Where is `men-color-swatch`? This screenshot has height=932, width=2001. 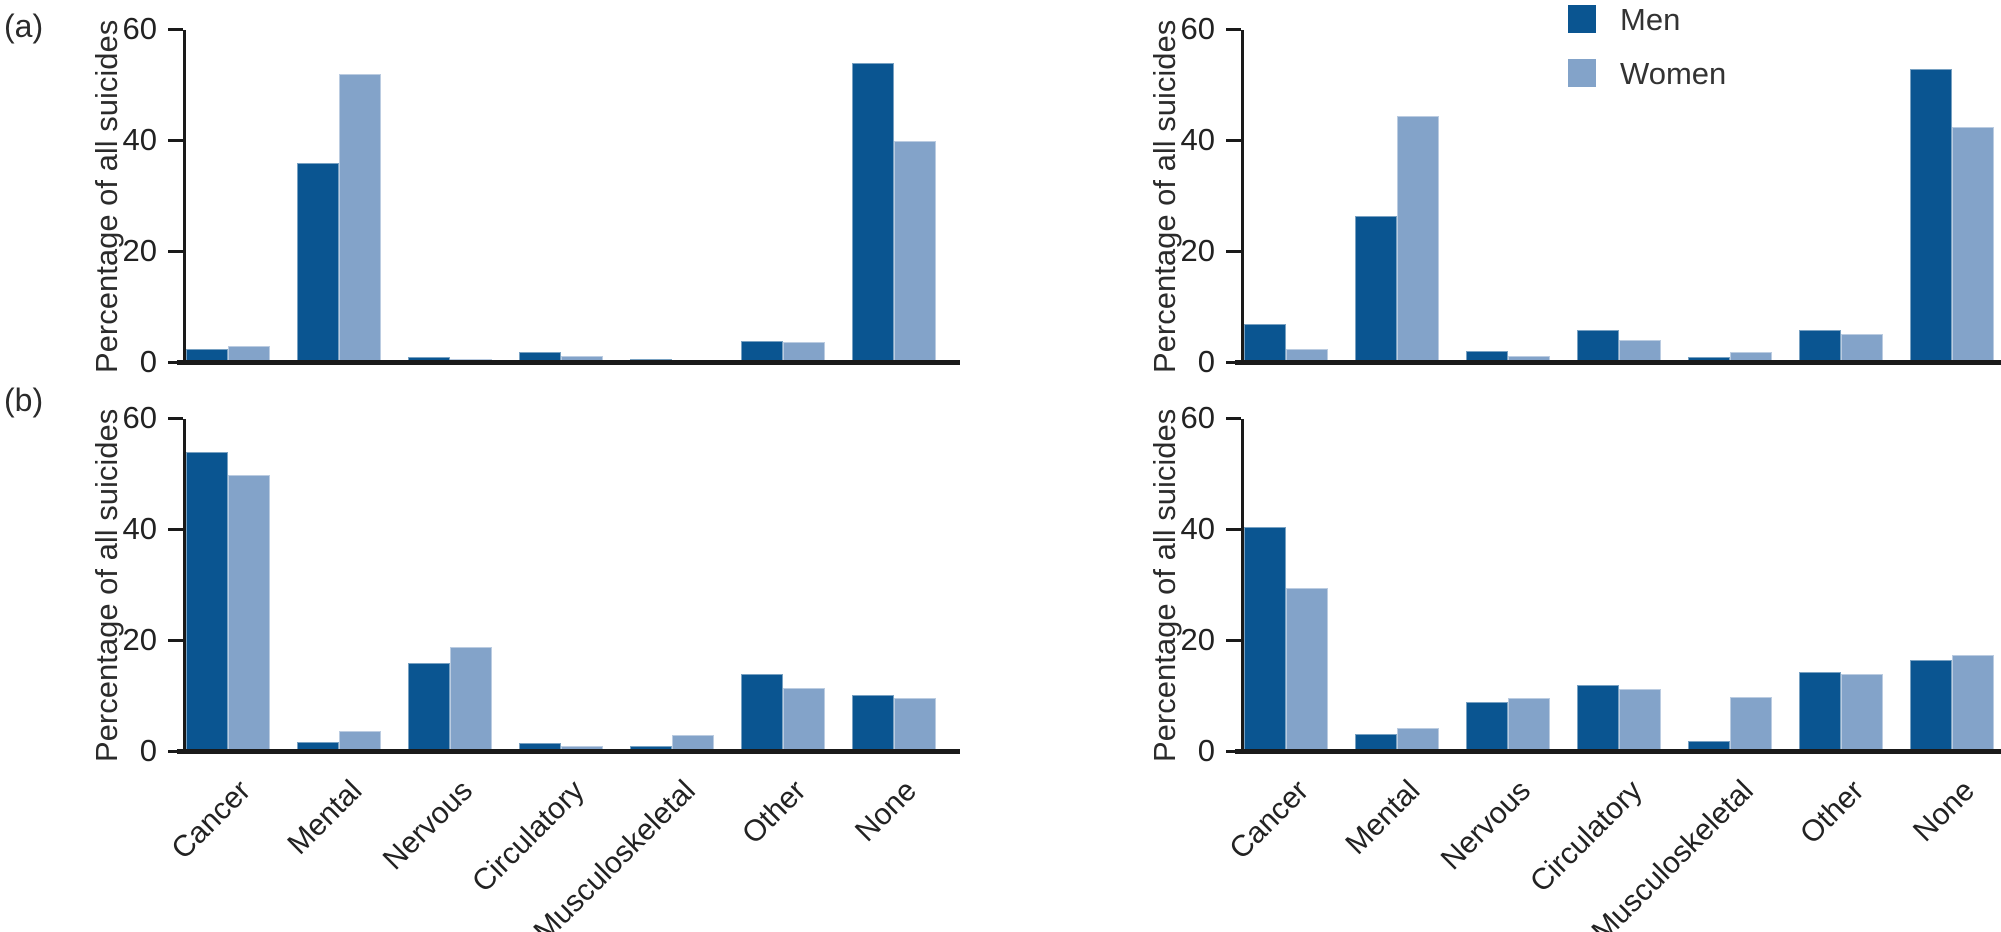
men-color-swatch is located at coordinates (1582, 19).